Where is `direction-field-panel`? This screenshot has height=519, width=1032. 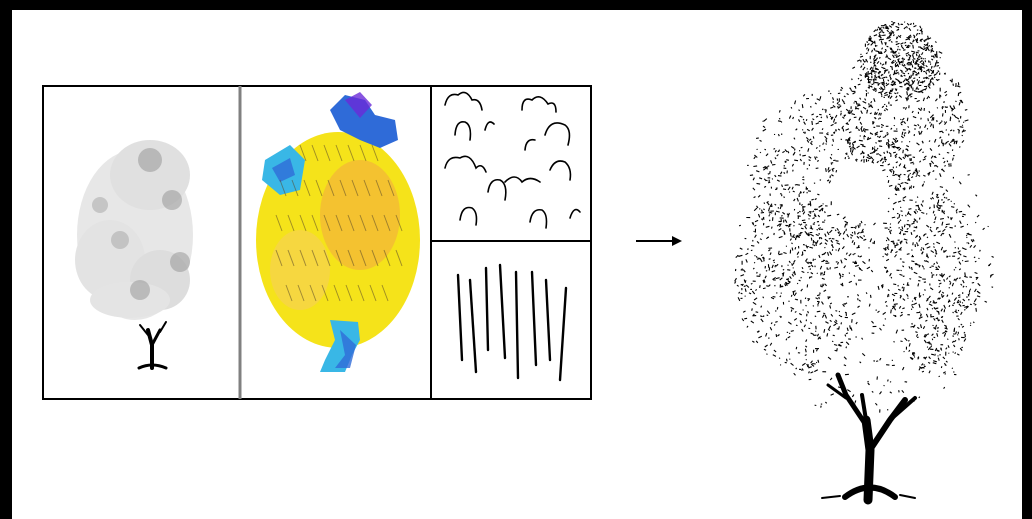
direction-field-panel is located at coordinates (338, 232).